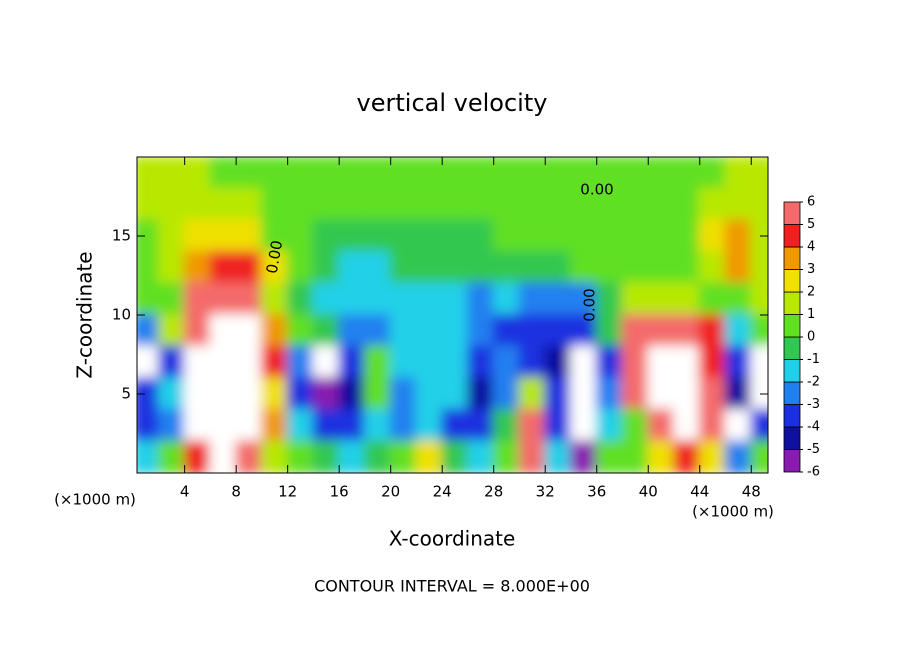  What do you see at coordinates (287, 492) in the screenshot?
I see `x-tick-label: 12` at bounding box center [287, 492].